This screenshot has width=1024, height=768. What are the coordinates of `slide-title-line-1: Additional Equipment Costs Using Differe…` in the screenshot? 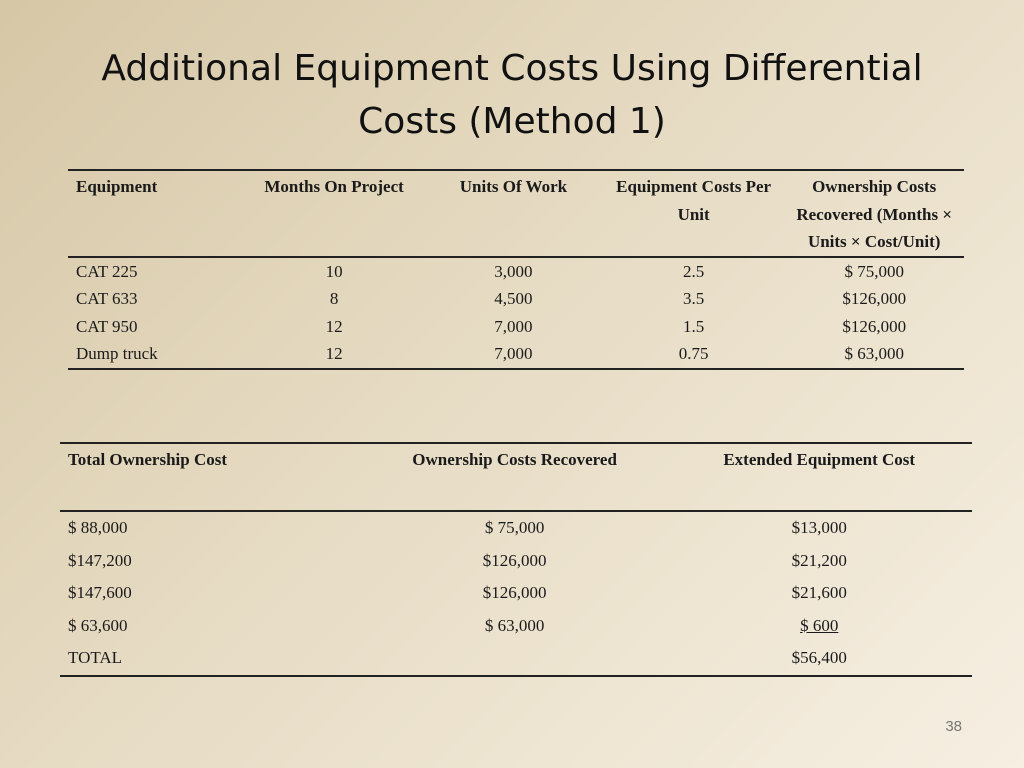 It's located at (512, 68).